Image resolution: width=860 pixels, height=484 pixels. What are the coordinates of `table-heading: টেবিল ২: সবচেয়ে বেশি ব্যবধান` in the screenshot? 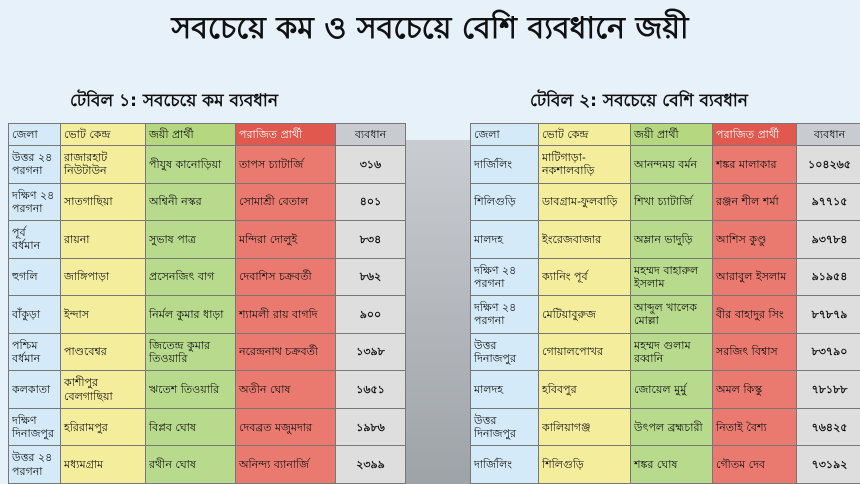 It's located at (639, 101).